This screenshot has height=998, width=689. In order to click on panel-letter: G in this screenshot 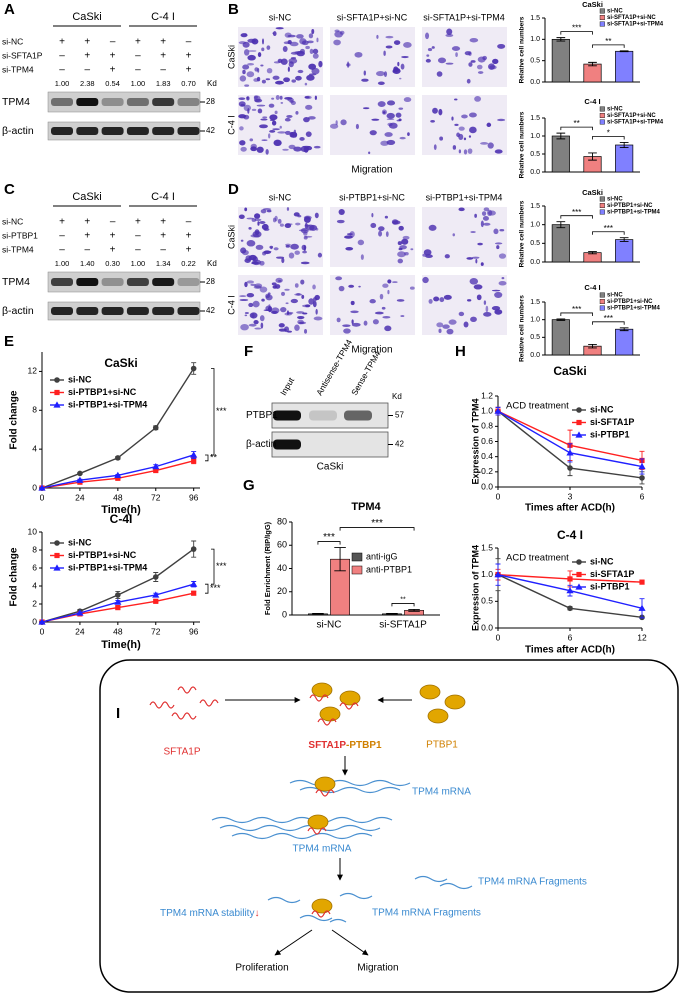, I will do `click(249, 485)`.